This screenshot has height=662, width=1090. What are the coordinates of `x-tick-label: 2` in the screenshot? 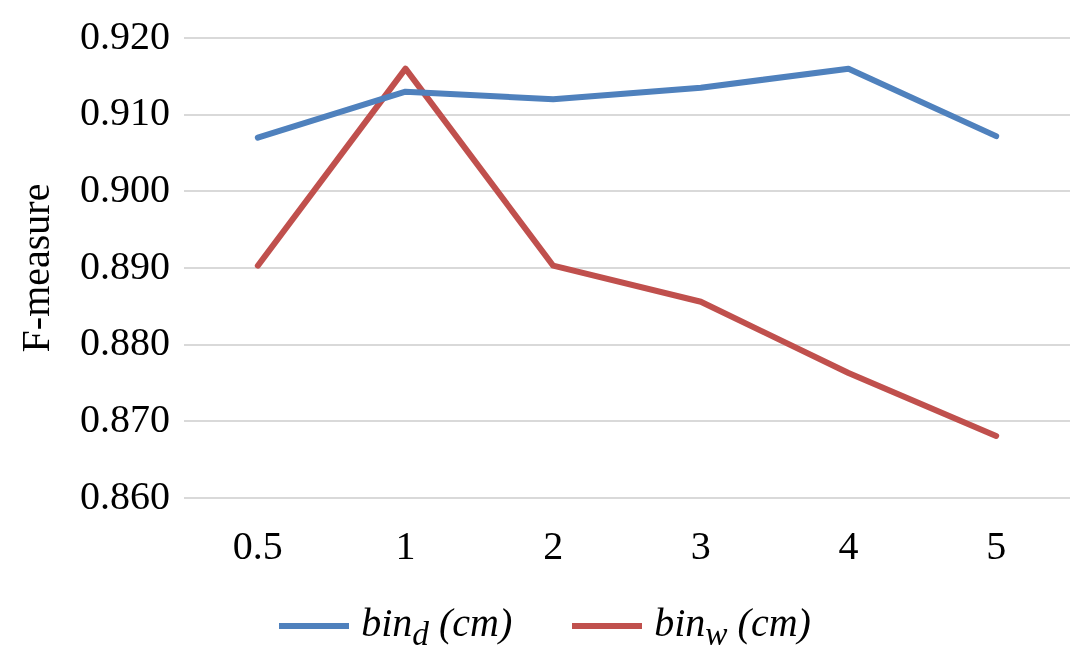 It's located at (553, 545).